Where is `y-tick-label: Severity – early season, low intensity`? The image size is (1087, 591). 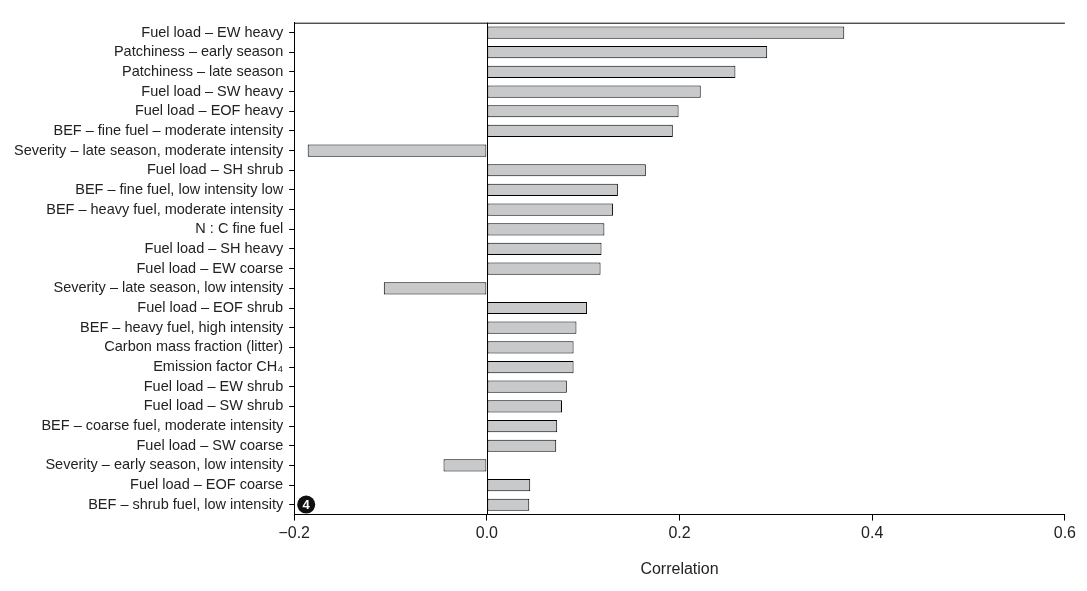 y-tick-label: Severity – early season, low intensity is located at coordinates (164, 464).